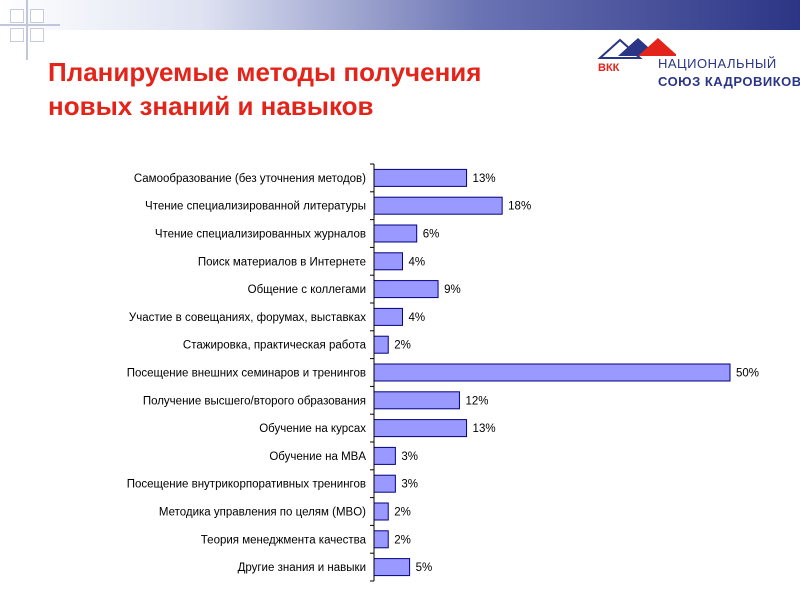  I want to click on category-label: Чтение специализированных журналов, so click(260, 235).